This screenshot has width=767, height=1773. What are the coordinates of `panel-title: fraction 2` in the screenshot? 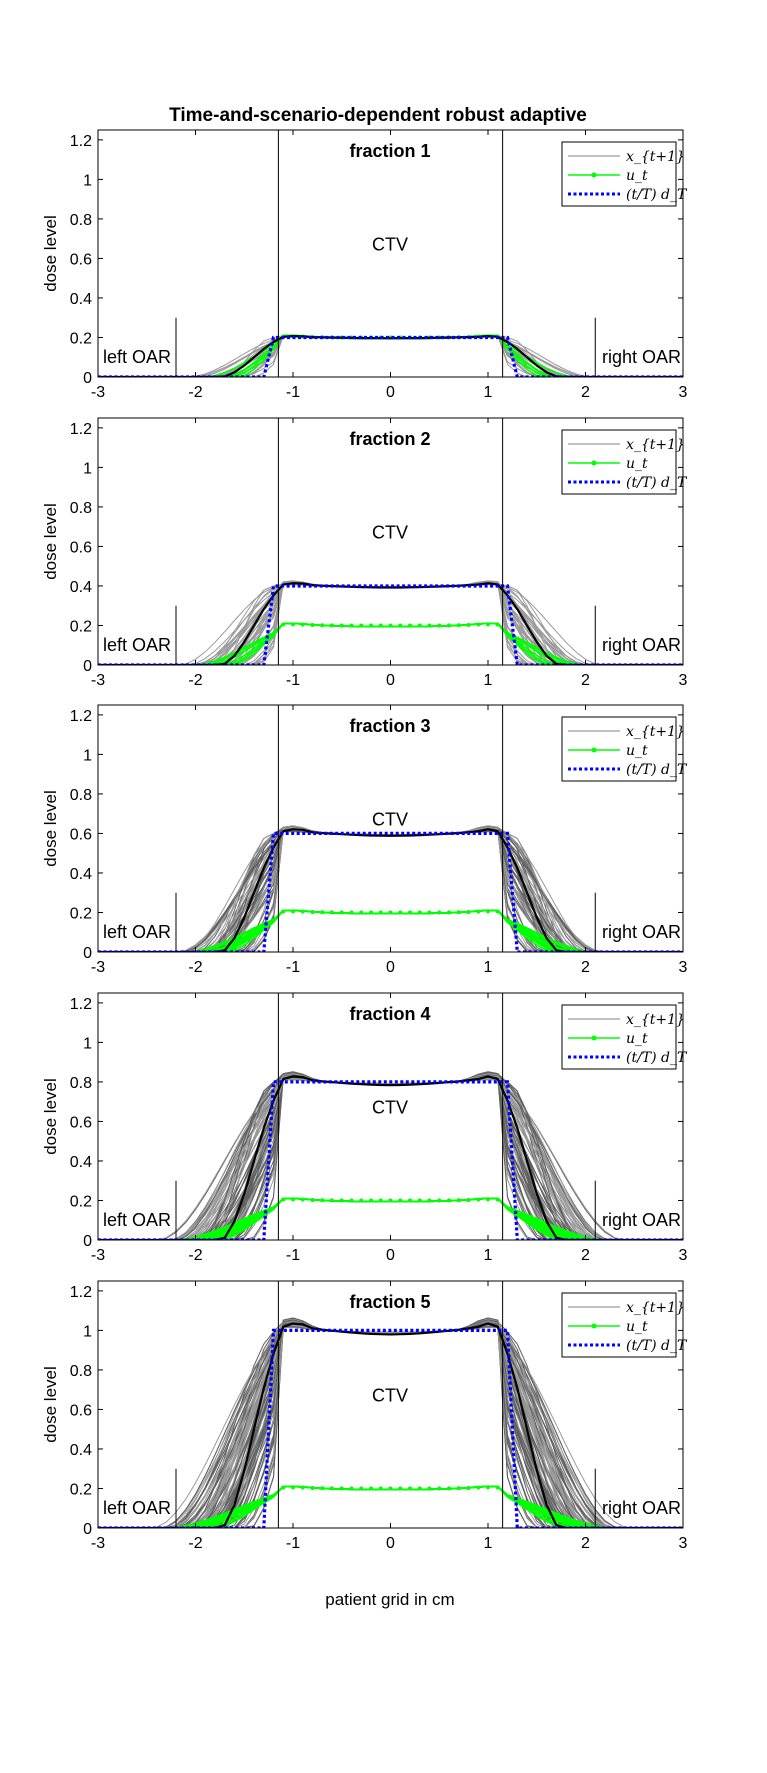 It's located at (389, 439).